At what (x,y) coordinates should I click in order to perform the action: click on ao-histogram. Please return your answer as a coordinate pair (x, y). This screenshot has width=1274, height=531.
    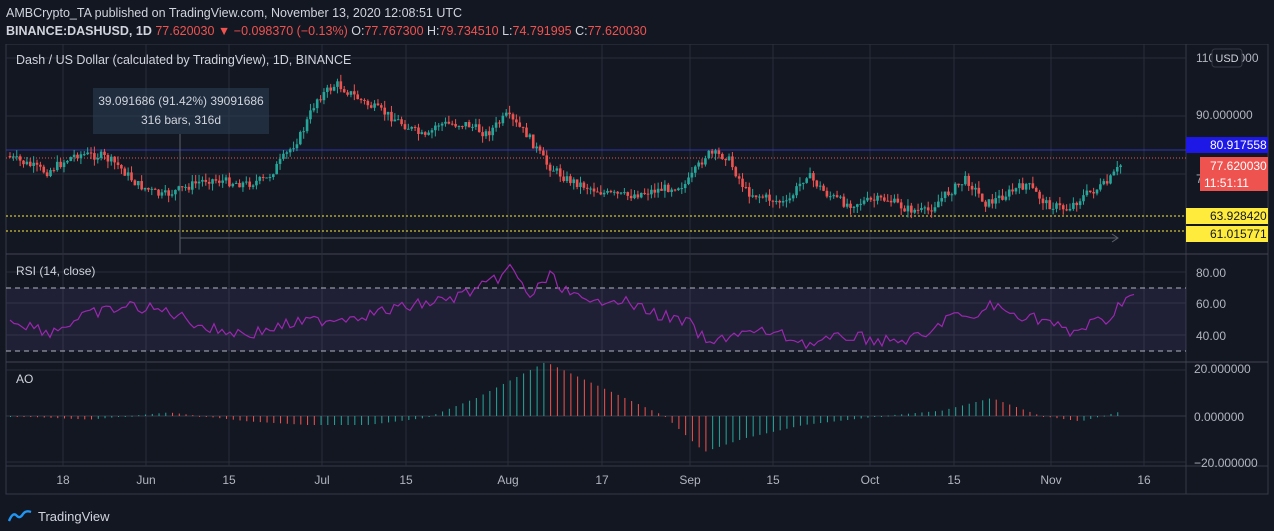
    Looking at the image, I should click on (564, 407).